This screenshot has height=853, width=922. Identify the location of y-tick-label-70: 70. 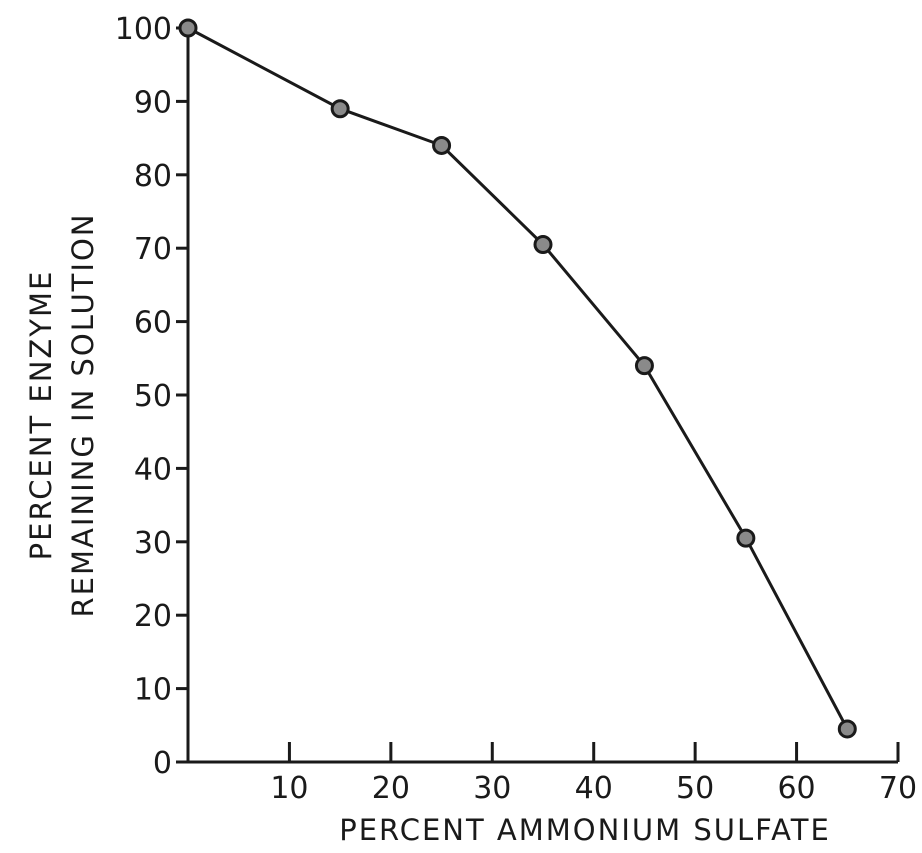
(153, 249).